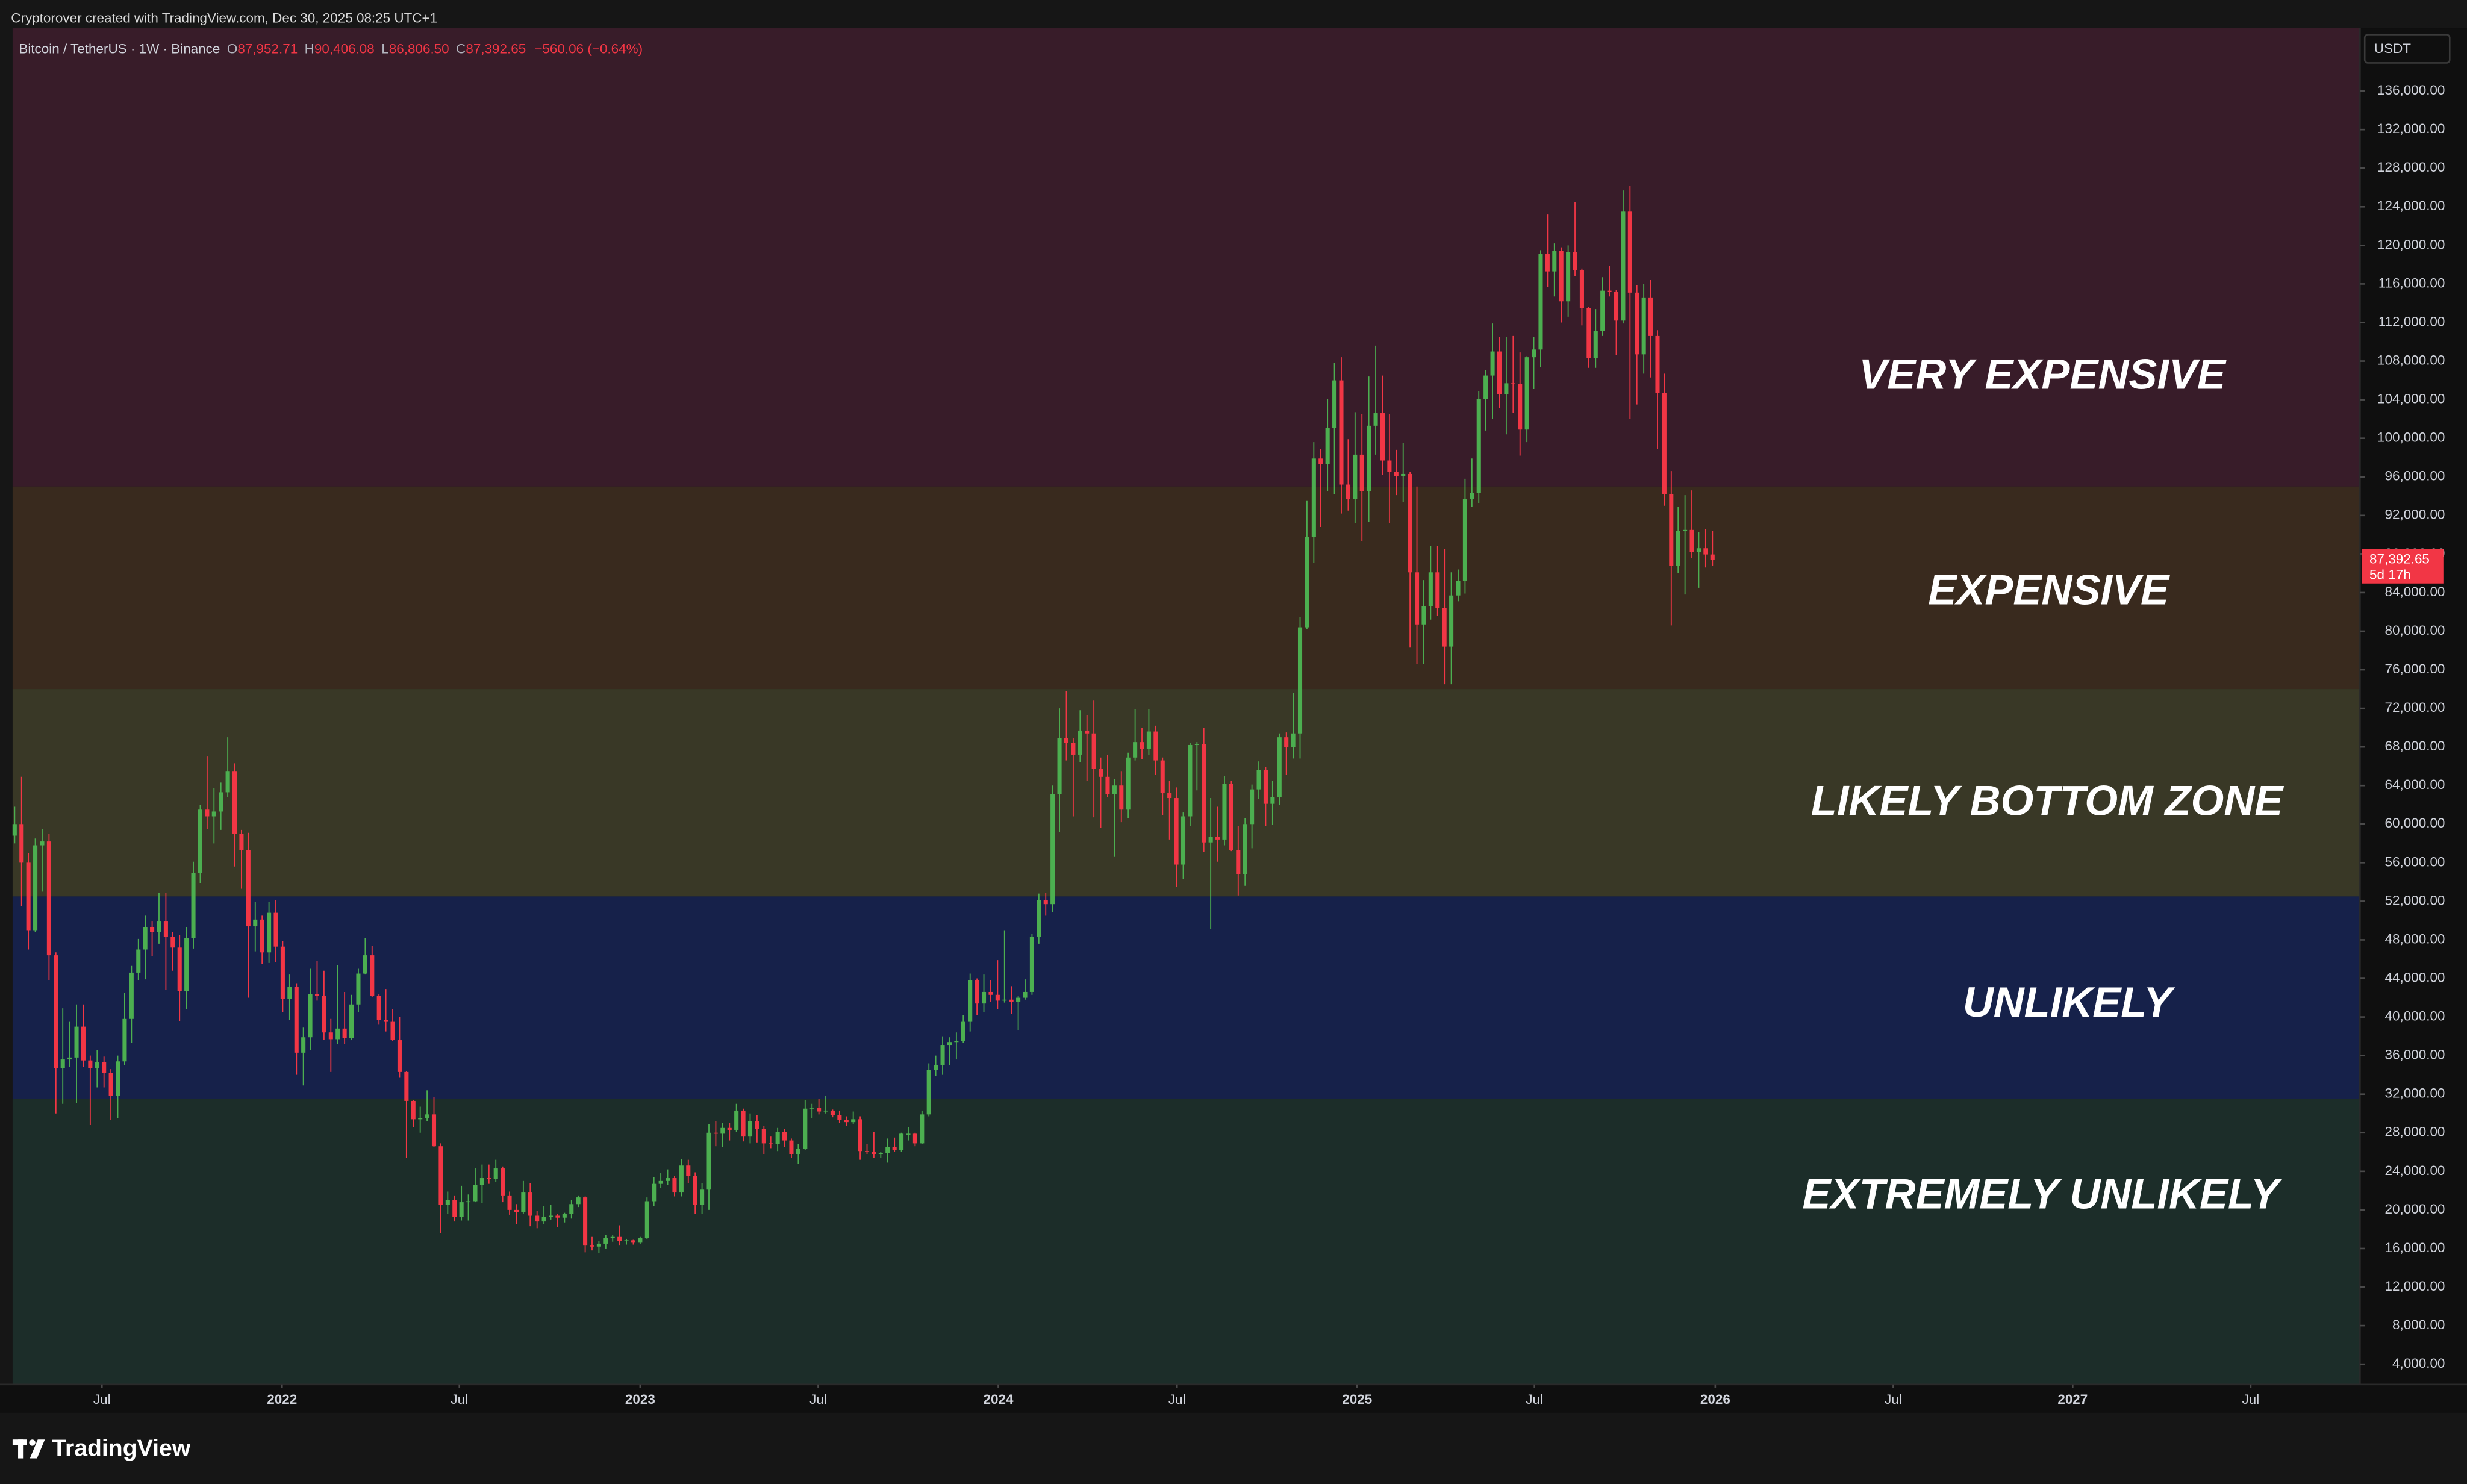  I want to click on y-tick-label: 112,000.00, so click(2411, 322).